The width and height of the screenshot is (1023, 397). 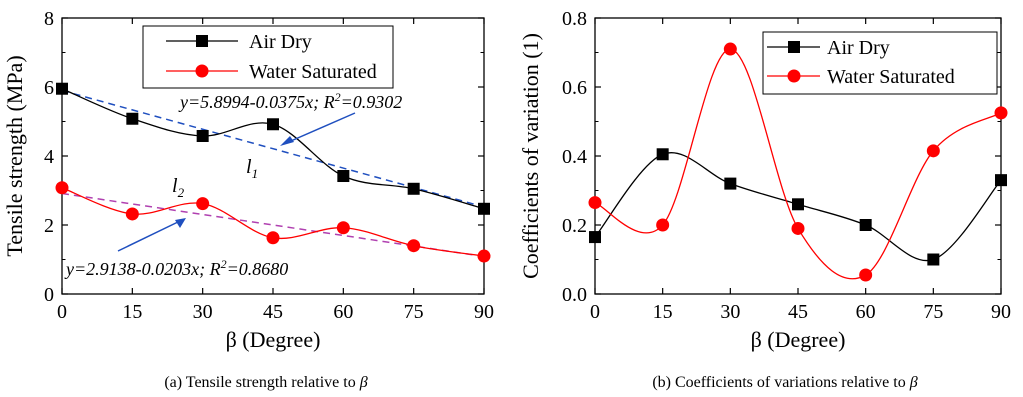 I want to click on panel-b-ytick-label: 0.2, so click(x=574, y=226).